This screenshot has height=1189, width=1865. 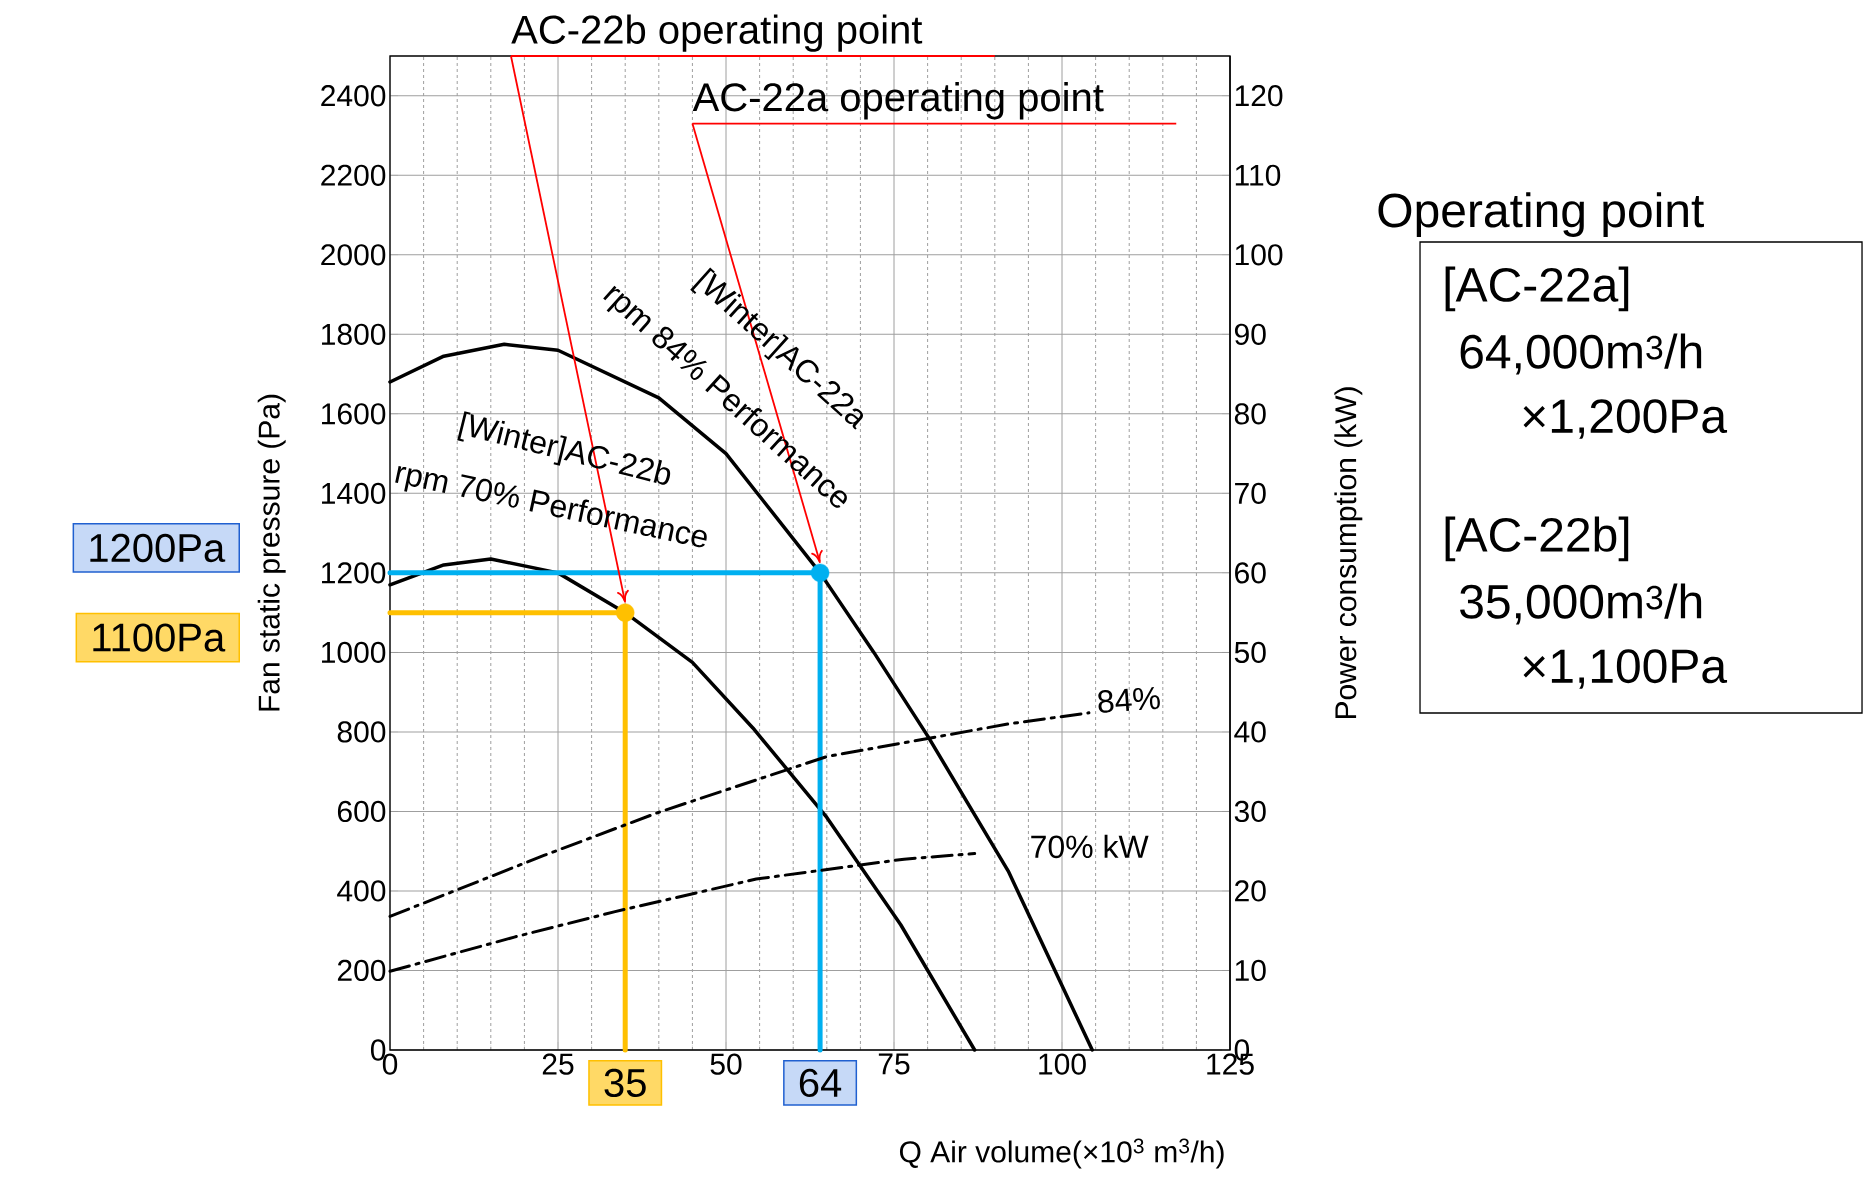 What do you see at coordinates (726, 1064) in the screenshot?
I see `x-tick-label: 50` at bounding box center [726, 1064].